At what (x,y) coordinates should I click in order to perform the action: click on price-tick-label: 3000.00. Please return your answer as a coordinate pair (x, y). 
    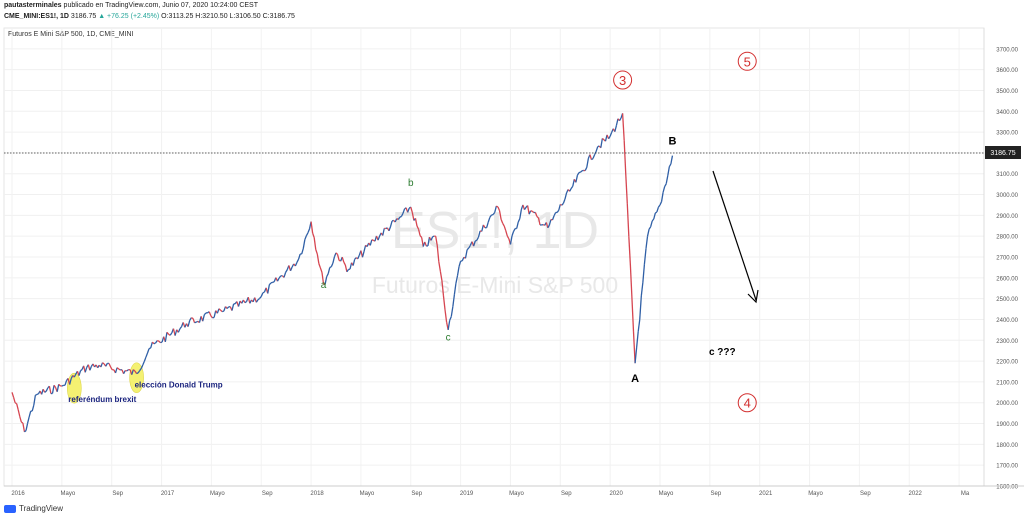
    Looking at the image, I should click on (1007, 196).